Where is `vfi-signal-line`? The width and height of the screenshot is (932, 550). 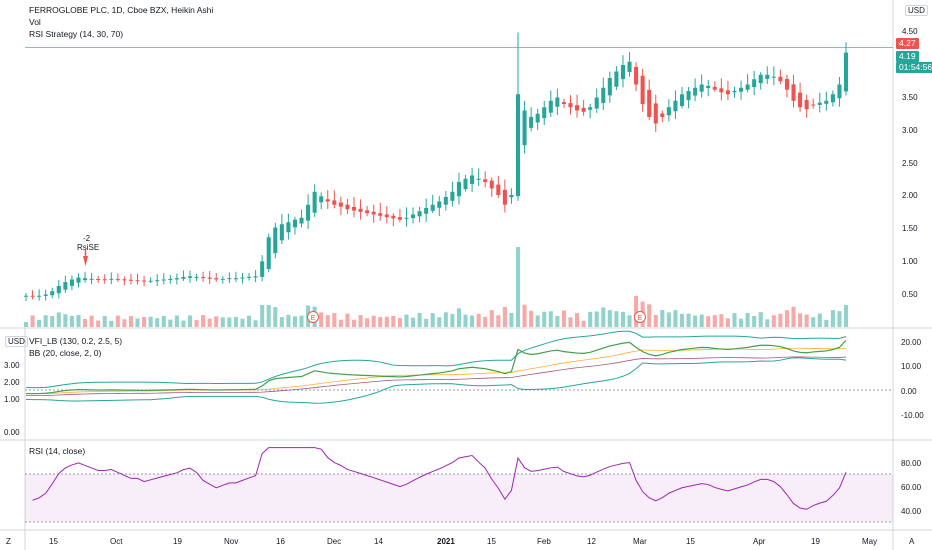
vfi-signal-line is located at coordinates (436, 371).